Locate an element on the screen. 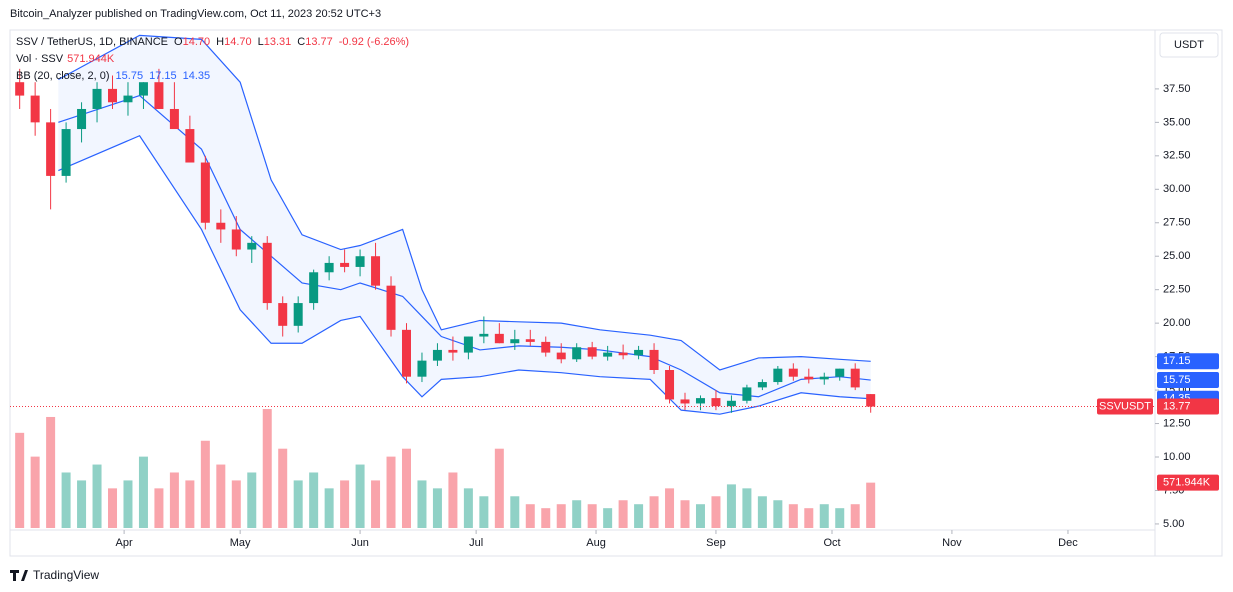 The image size is (1233, 592). bb-value: 15.75 is located at coordinates (130, 76).